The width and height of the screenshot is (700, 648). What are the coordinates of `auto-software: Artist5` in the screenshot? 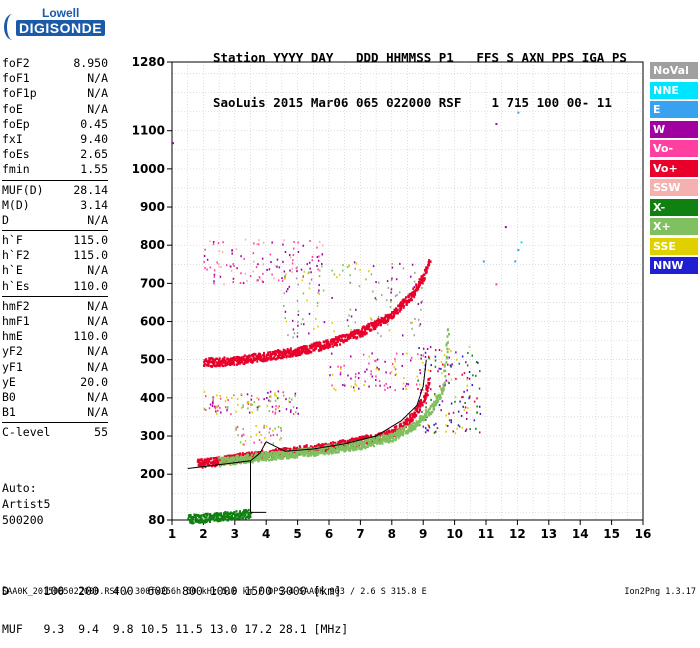 It's located at (26, 504).